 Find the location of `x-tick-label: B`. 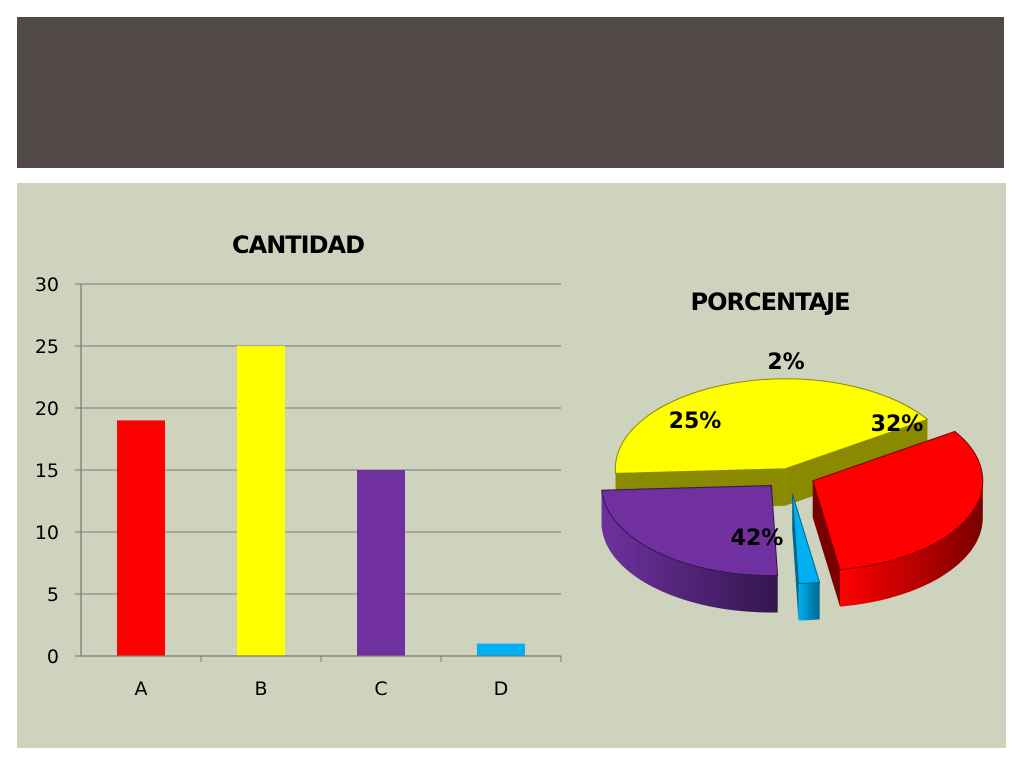

x-tick-label: B is located at coordinates (260, 689).